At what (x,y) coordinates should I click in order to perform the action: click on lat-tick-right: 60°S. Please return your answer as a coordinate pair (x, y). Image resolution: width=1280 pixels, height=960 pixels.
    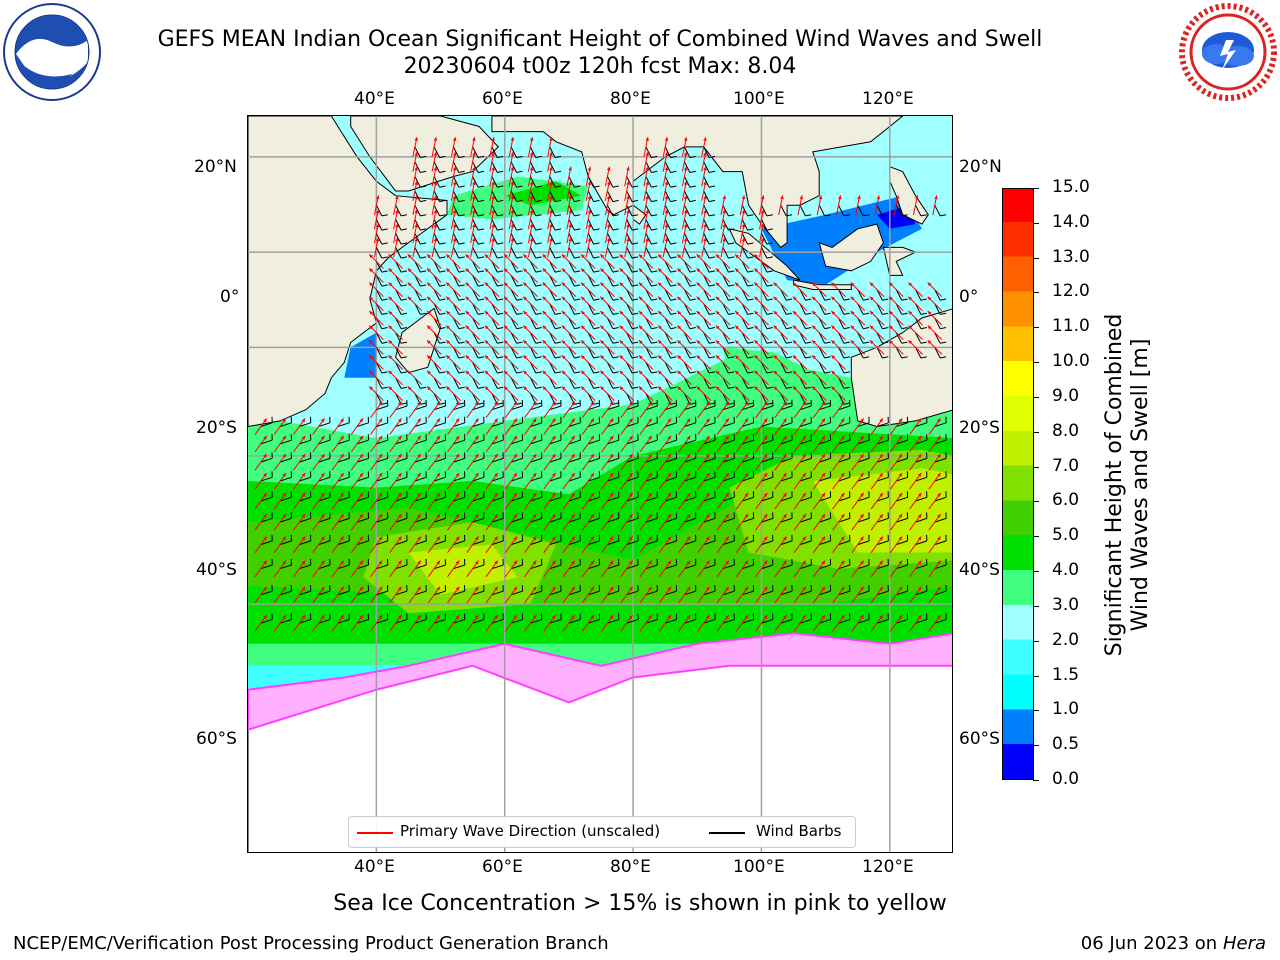
    Looking at the image, I should click on (979, 739).